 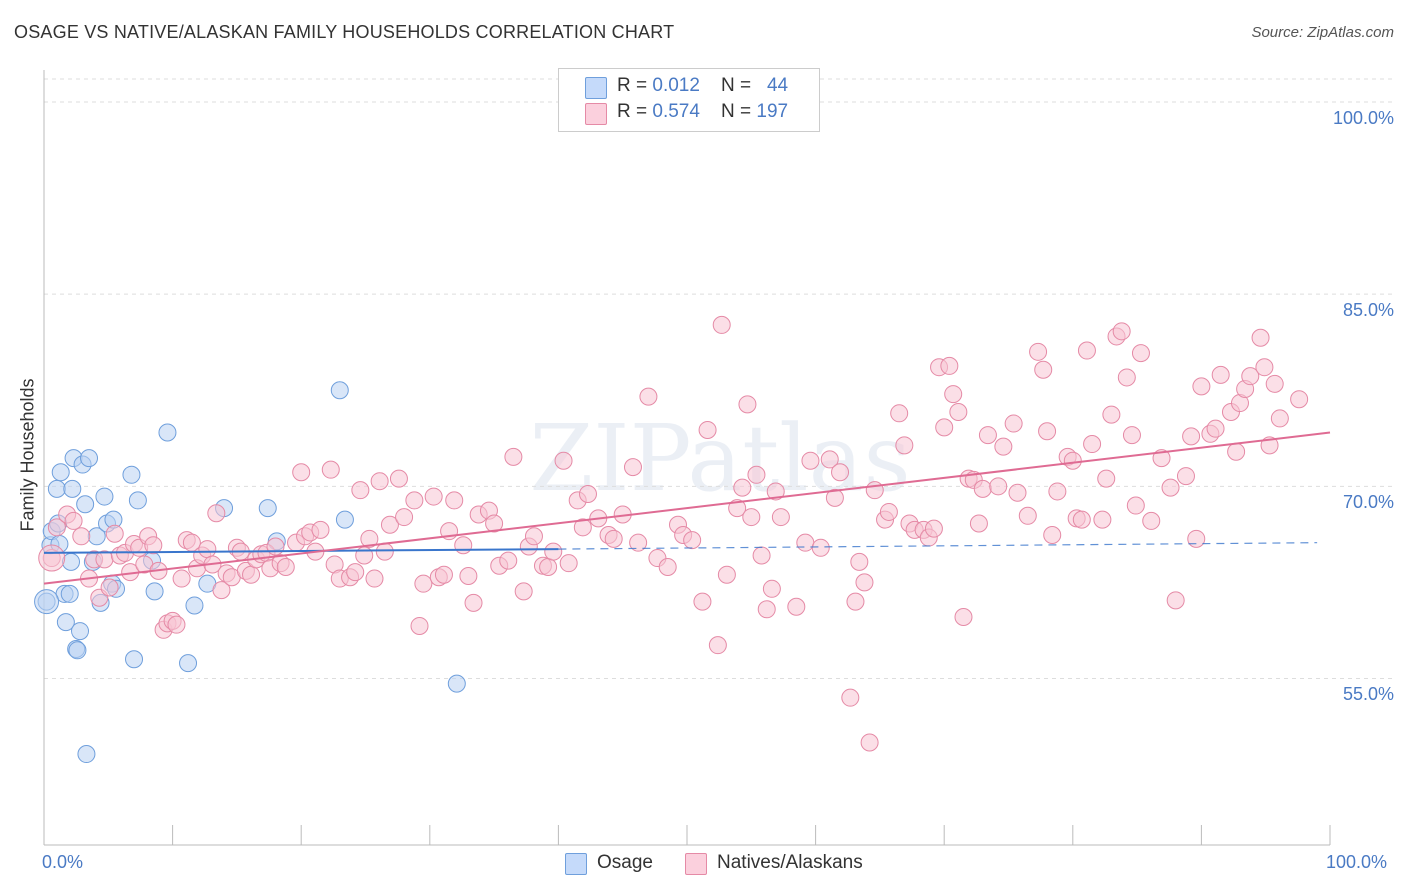 What do you see at coordinates (772, 111) in the screenshot?
I see `stats-n-value: 197` at bounding box center [772, 111].